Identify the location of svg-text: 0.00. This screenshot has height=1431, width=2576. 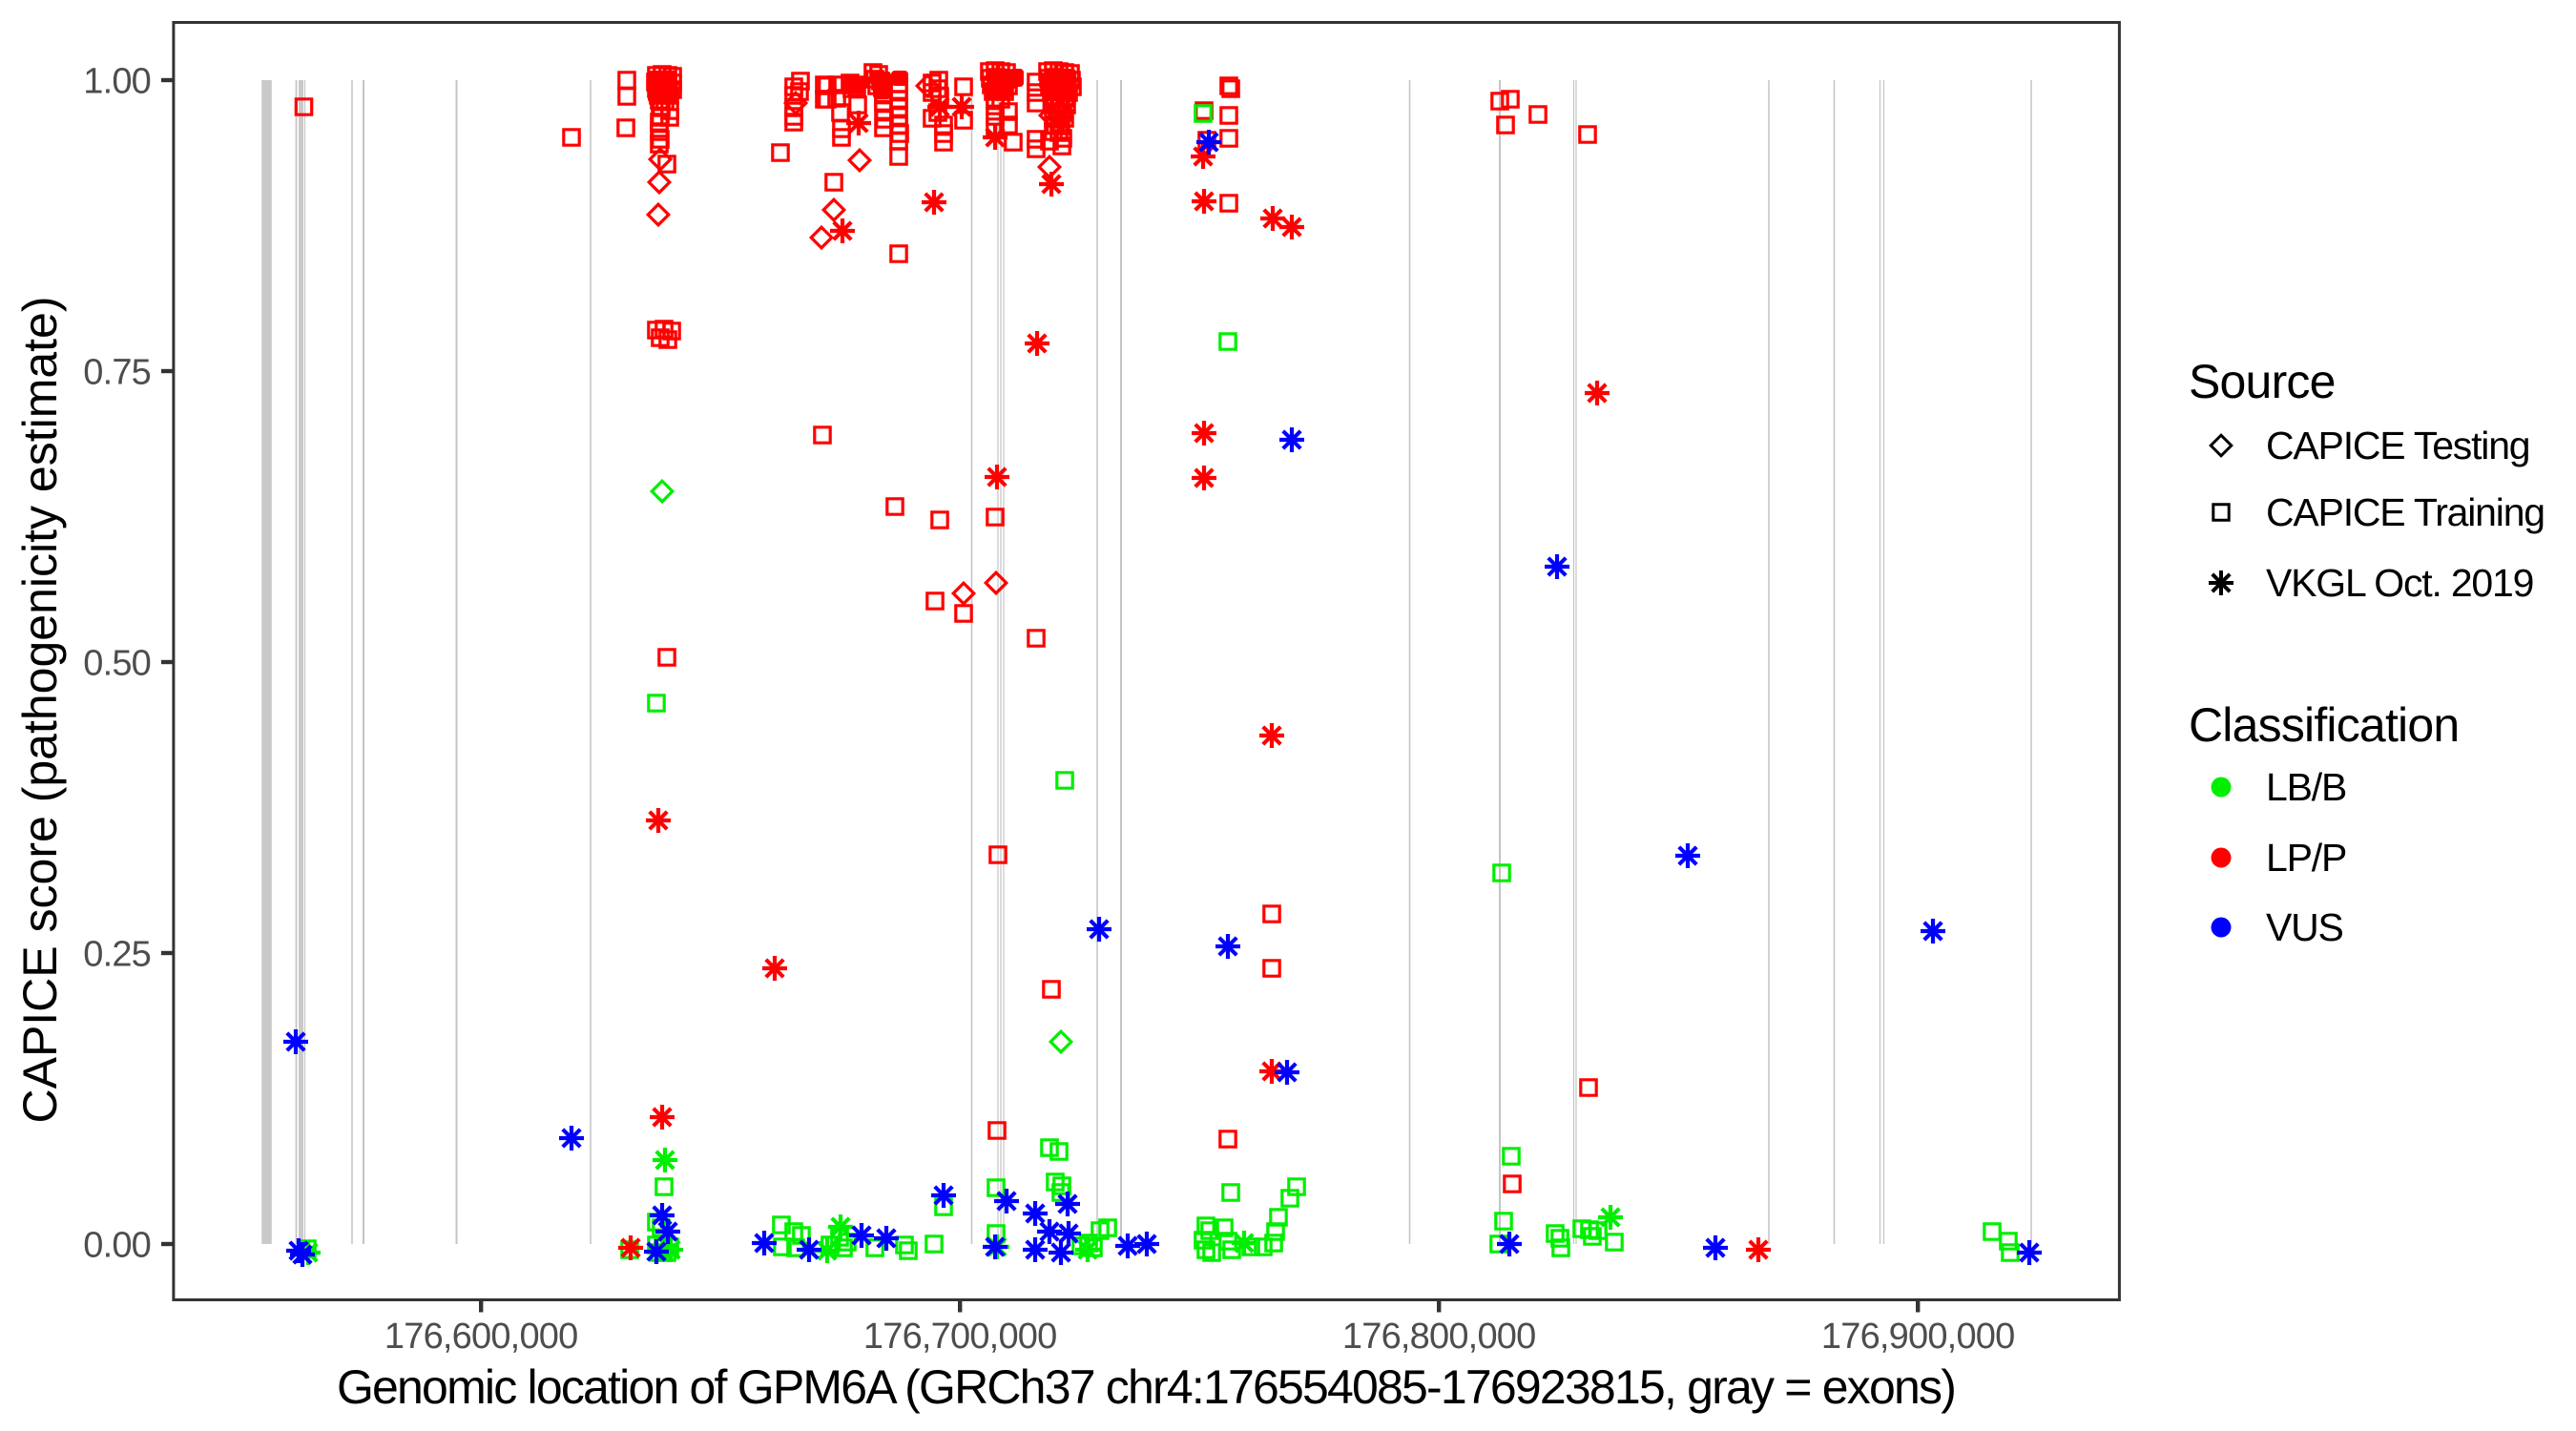
(117, 1246).